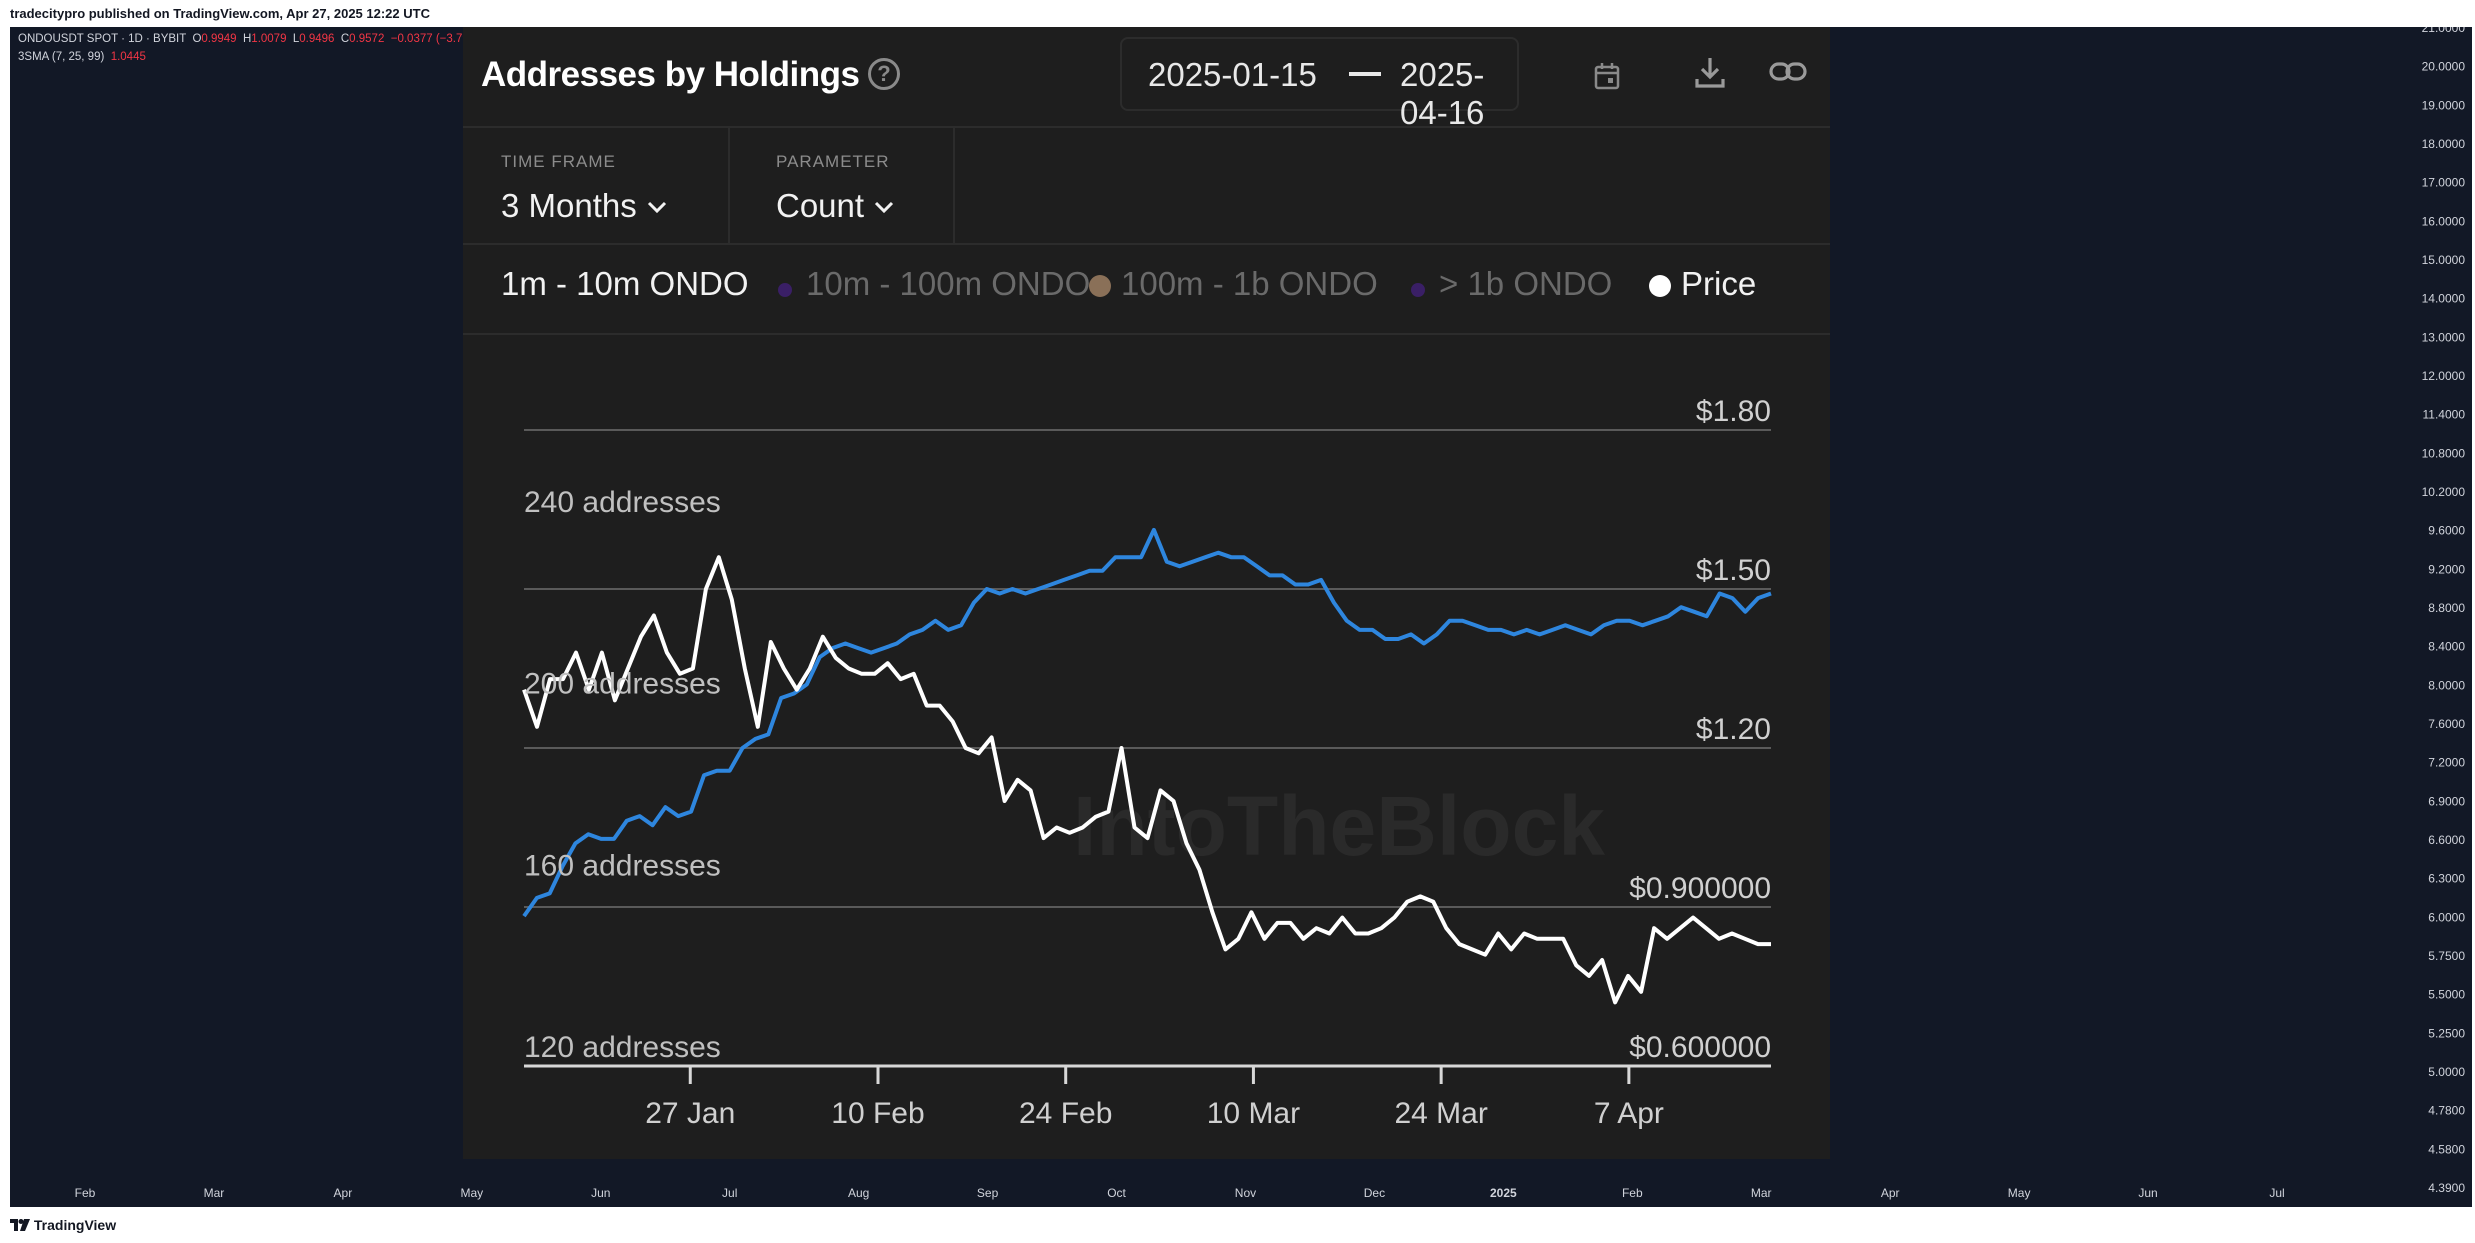 This screenshot has height=1243, width=2475. What do you see at coordinates (75, 1225) in the screenshot?
I see `tradingview-logo-text: TradingView` at bounding box center [75, 1225].